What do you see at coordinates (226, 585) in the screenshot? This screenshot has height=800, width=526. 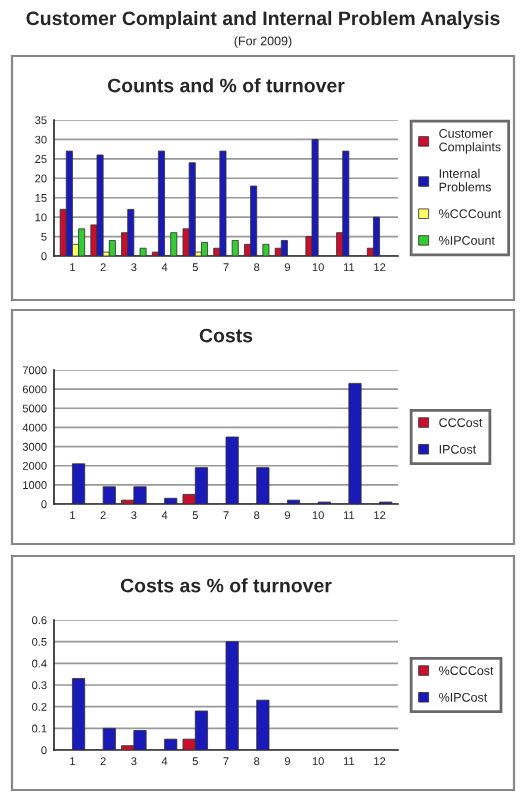 I see `chart-title: Costs as % of turnover` at bounding box center [226, 585].